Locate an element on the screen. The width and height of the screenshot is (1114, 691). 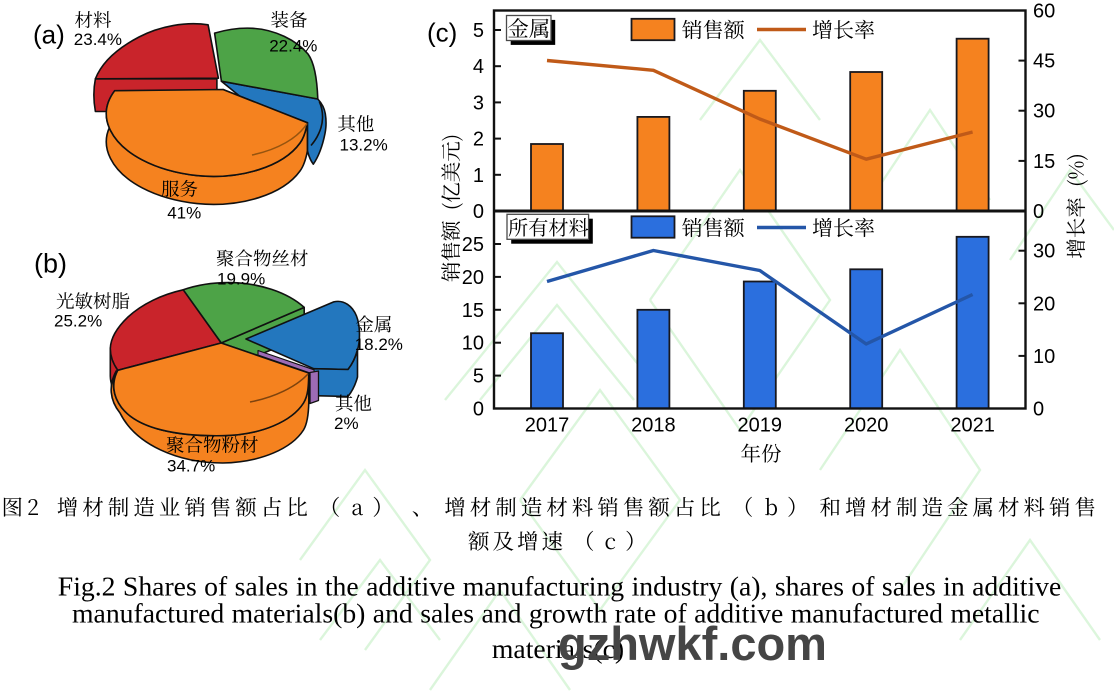
svg-text: (c) is located at coordinates (442, 33).